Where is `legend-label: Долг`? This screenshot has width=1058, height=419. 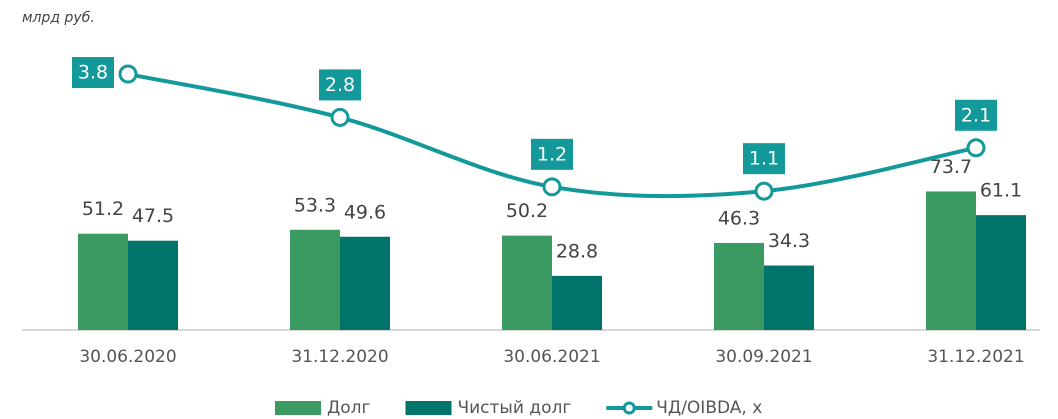 legend-label: Долг is located at coordinates (349, 408).